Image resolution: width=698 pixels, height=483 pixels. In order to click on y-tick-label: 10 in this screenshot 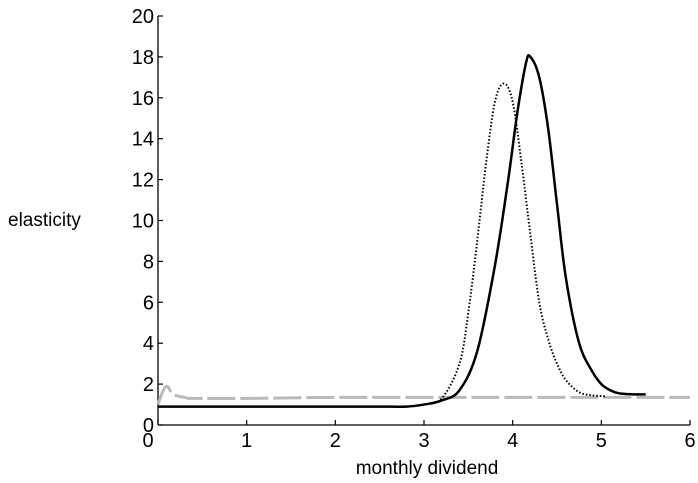, I will do `click(143, 222)`.